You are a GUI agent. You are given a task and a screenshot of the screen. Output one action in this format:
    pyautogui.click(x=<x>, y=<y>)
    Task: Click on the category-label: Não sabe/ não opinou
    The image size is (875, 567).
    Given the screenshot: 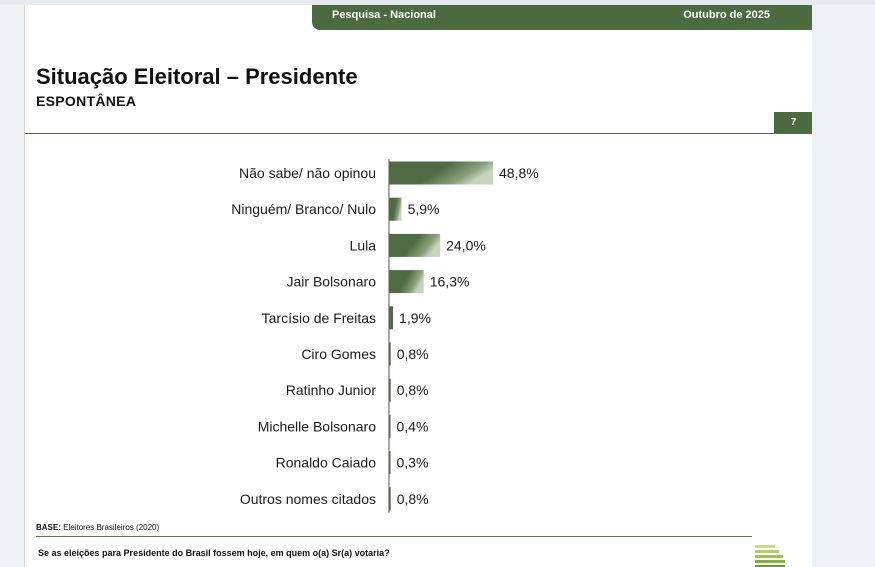 What is the action you would take?
    pyautogui.click(x=307, y=173)
    